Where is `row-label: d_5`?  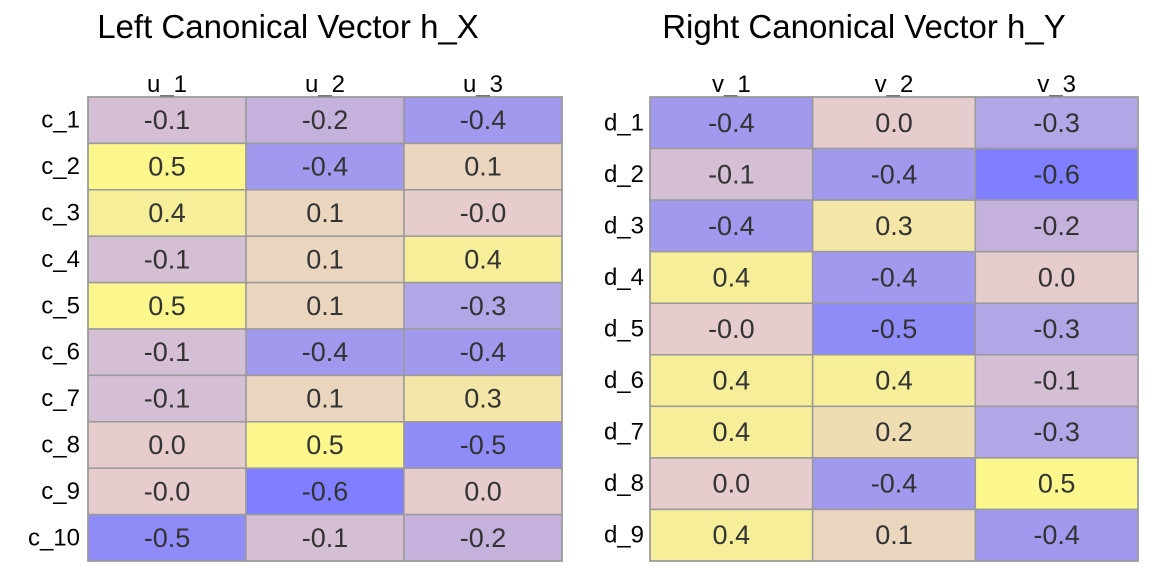
row-label: d_5 is located at coordinates (624, 329).